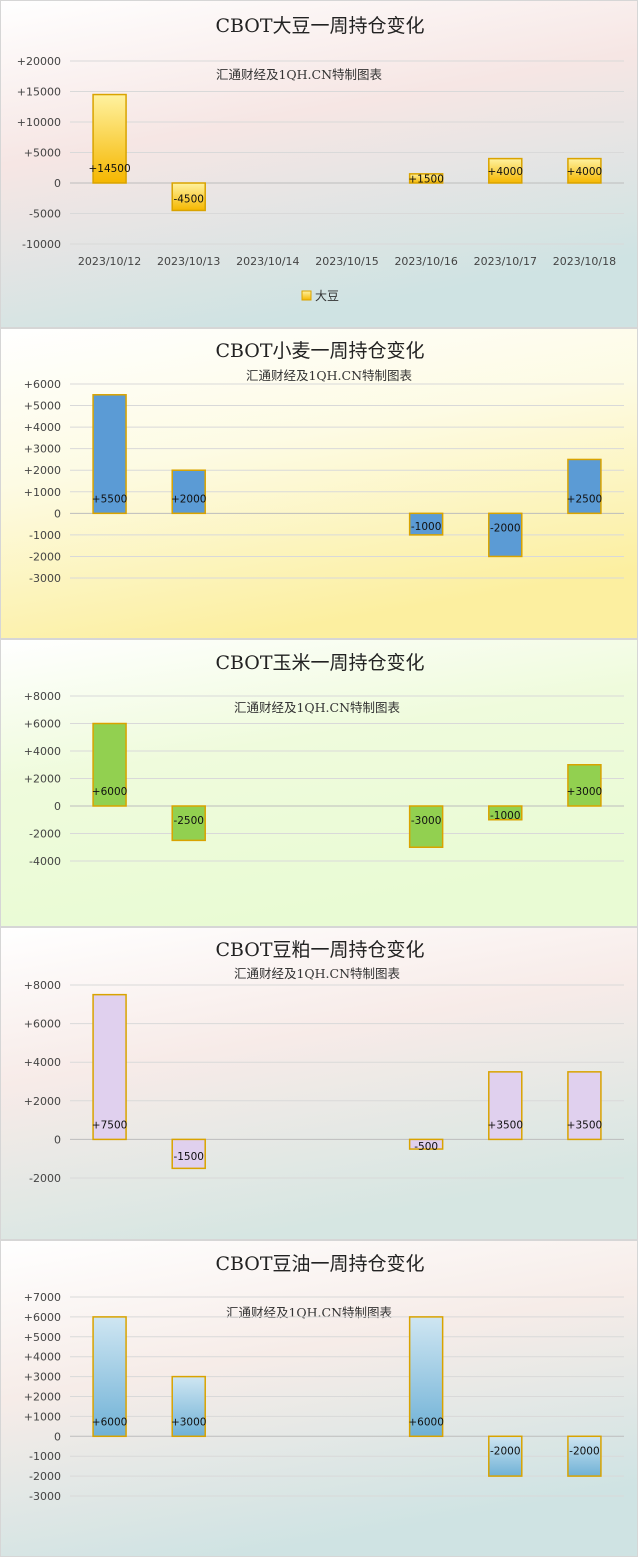 The width and height of the screenshot is (639, 1557). Describe the element at coordinates (42, 1297) in the screenshot. I see `y-tick-label: +7000` at that location.